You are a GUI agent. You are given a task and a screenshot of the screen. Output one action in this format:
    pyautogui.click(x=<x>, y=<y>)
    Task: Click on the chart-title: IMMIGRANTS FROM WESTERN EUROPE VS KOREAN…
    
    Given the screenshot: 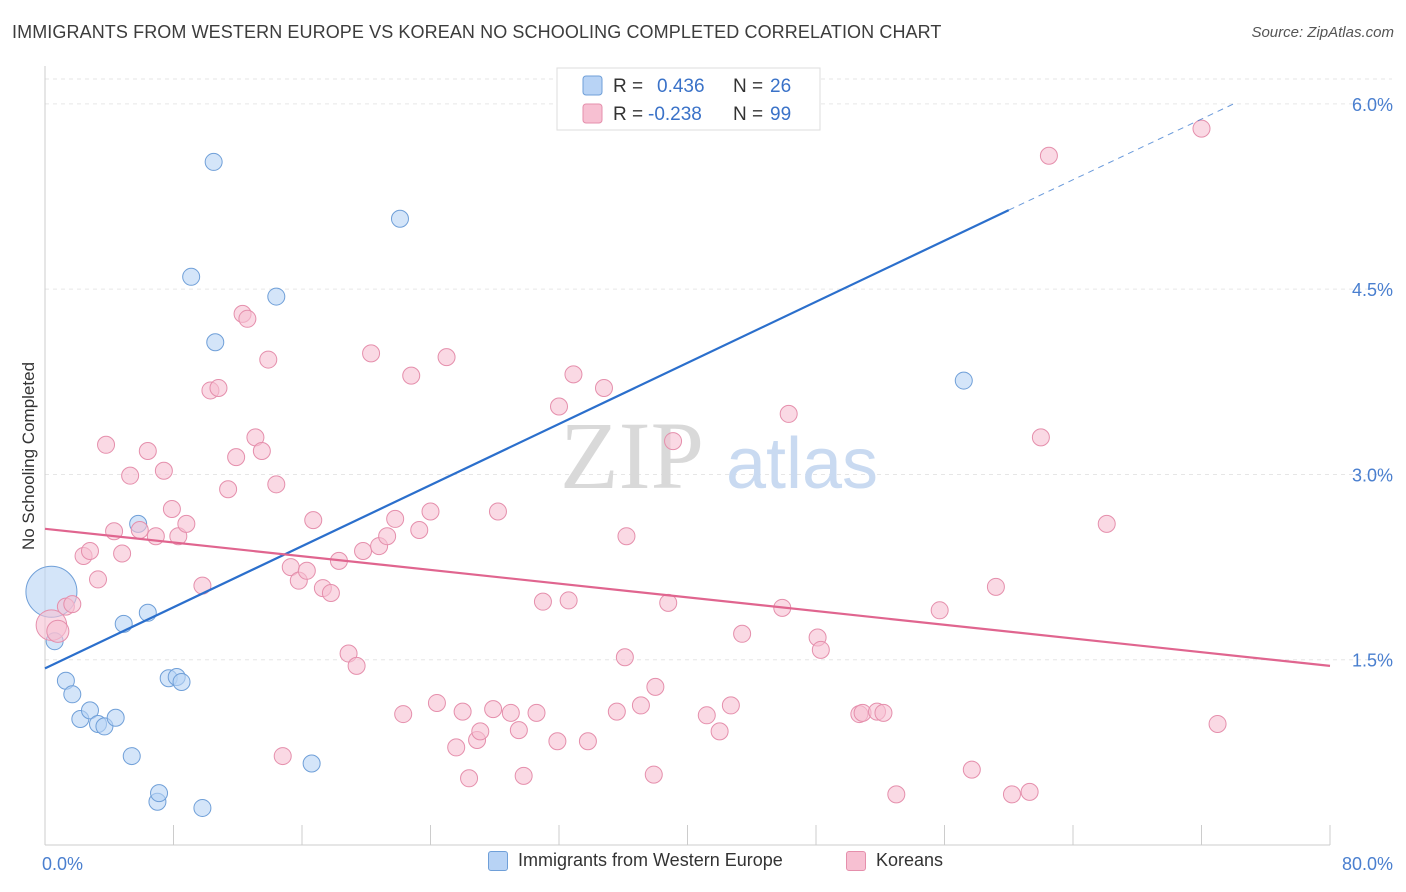 What is the action you would take?
    pyautogui.click(x=477, y=32)
    